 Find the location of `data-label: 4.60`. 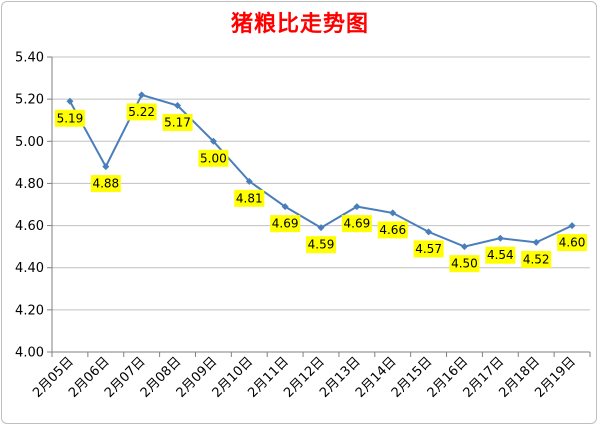

data-label: 4.60 is located at coordinates (572, 243).